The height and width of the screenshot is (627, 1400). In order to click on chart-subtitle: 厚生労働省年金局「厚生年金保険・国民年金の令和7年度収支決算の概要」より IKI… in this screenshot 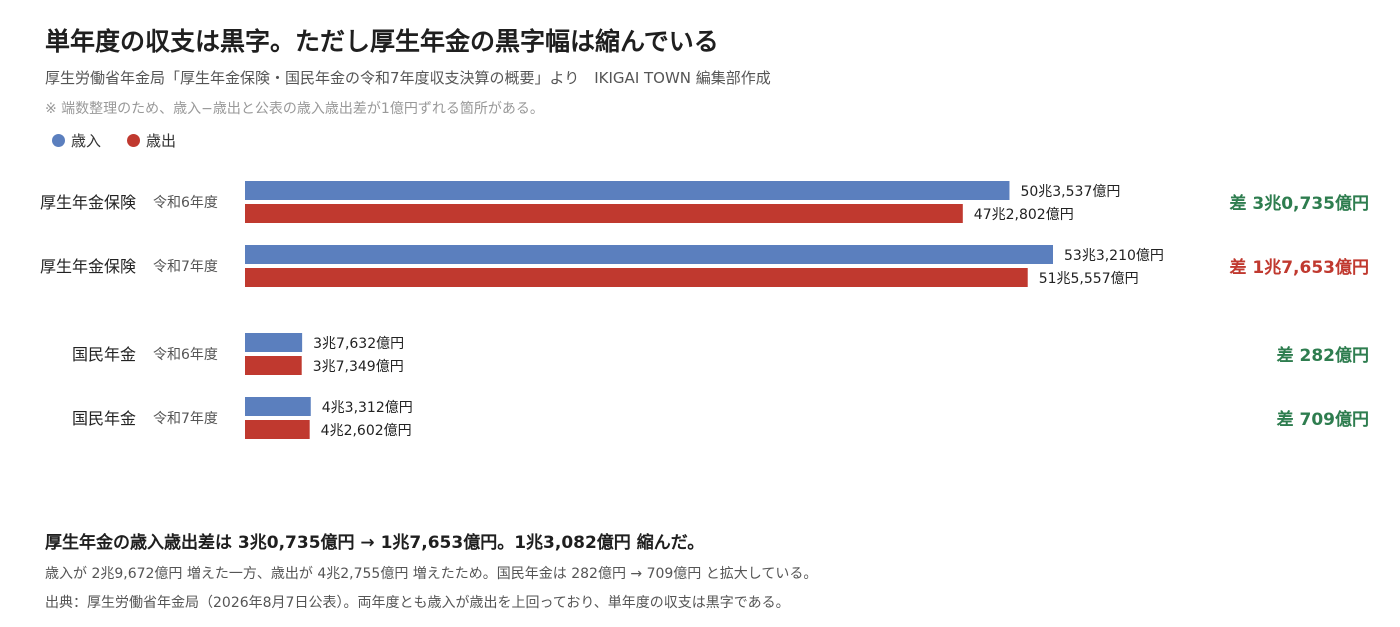, I will do `click(408, 78)`.